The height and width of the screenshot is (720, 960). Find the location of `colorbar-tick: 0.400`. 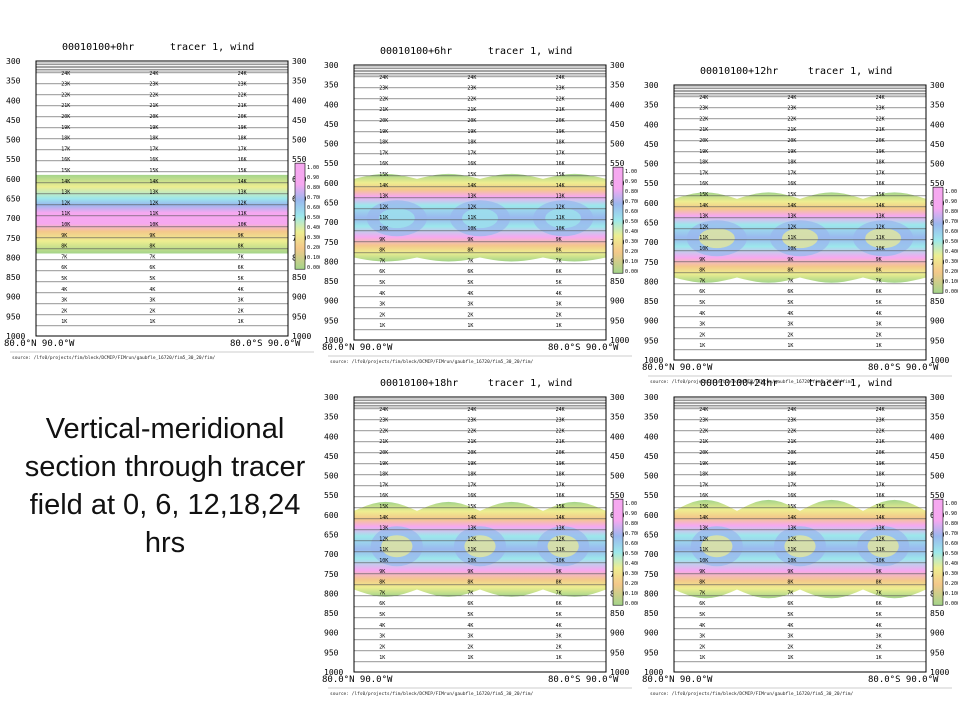

colorbar-tick: 0.400 is located at coordinates (951, 252).